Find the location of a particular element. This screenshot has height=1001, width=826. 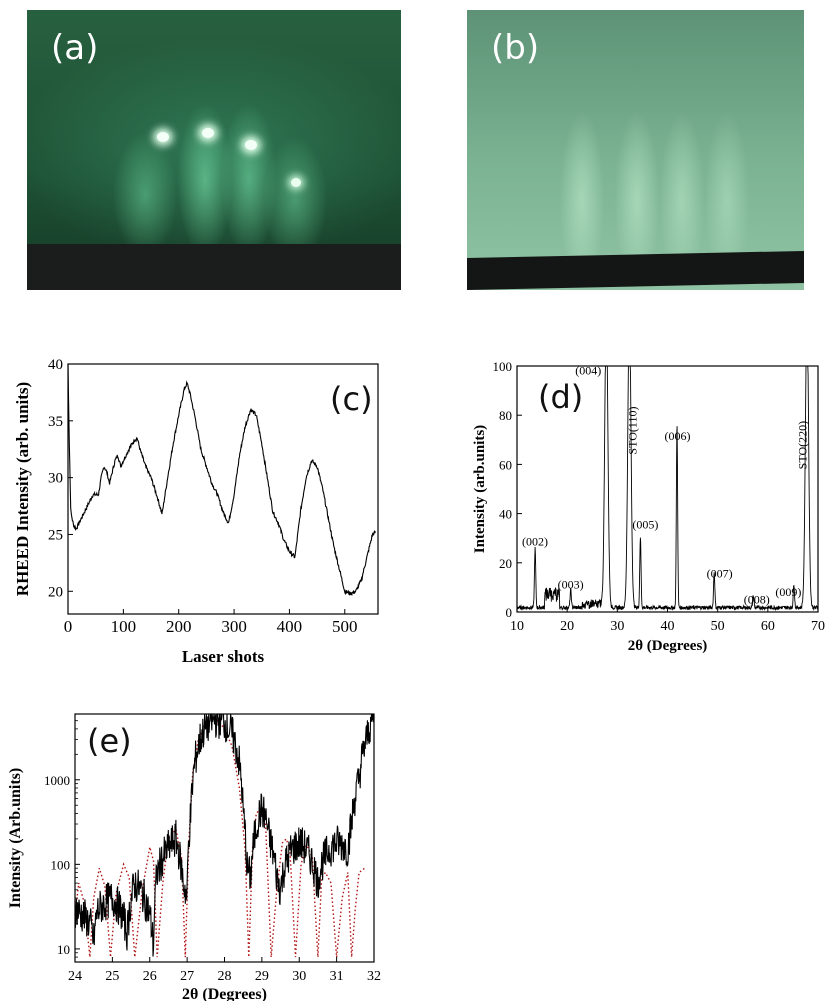

chart-d-peak-label: STO(110) is located at coordinates (632, 431).